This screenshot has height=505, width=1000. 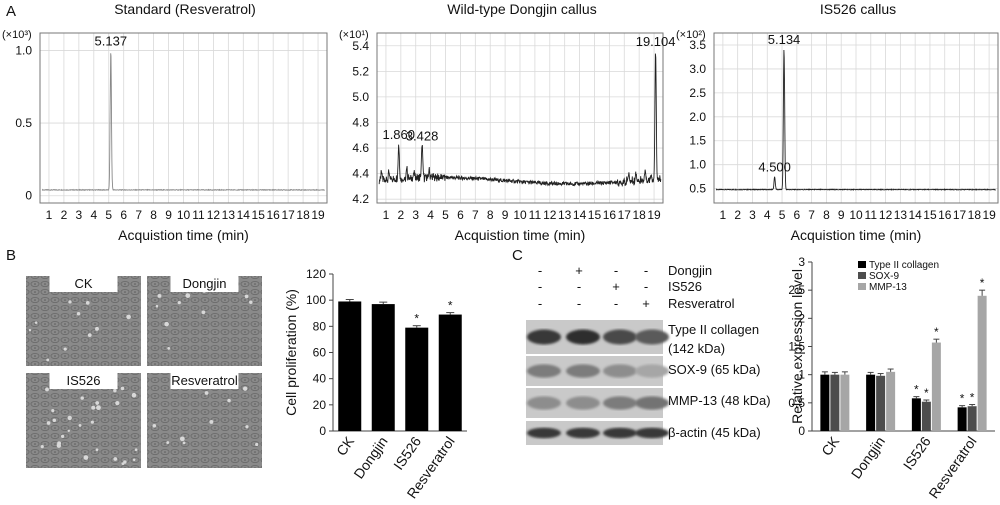 What do you see at coordinates (801, 431) in the screenshot?
I see `y-tick-label: 0` at bounding box center [801, 431].